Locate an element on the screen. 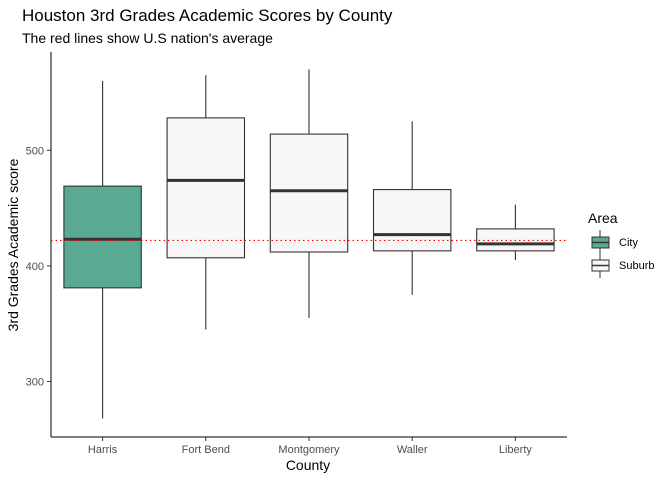 This screenshot has width=672, height=480. legend-label-city: City is located at coordinates (628, 243).